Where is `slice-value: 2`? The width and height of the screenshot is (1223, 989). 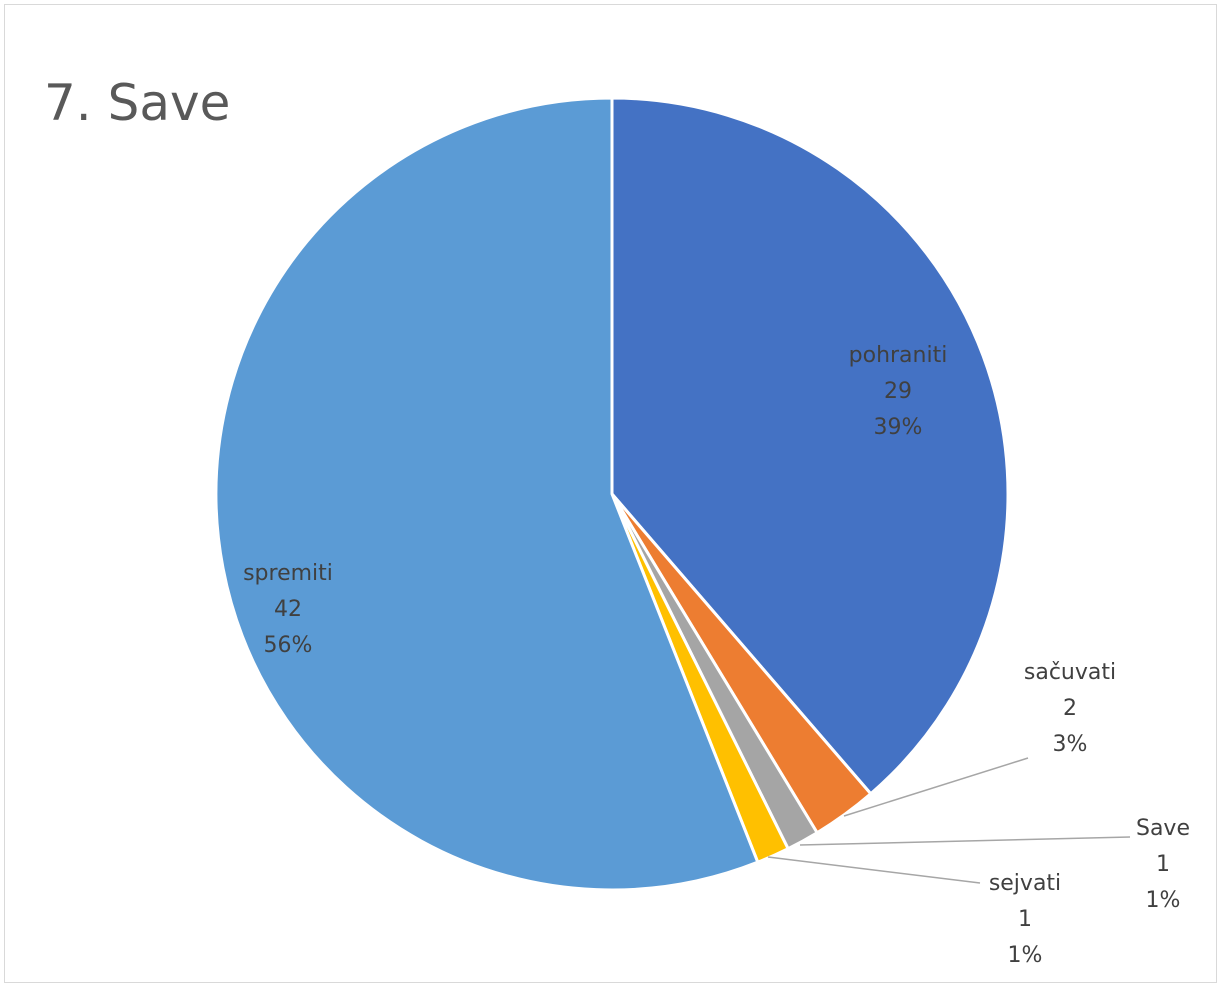
slice-value: 2 is located at coordinates (1070, 708).